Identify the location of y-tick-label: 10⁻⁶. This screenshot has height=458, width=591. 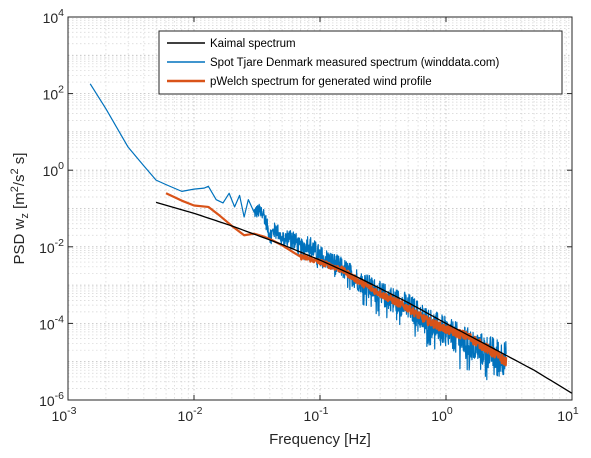
(51, 399).